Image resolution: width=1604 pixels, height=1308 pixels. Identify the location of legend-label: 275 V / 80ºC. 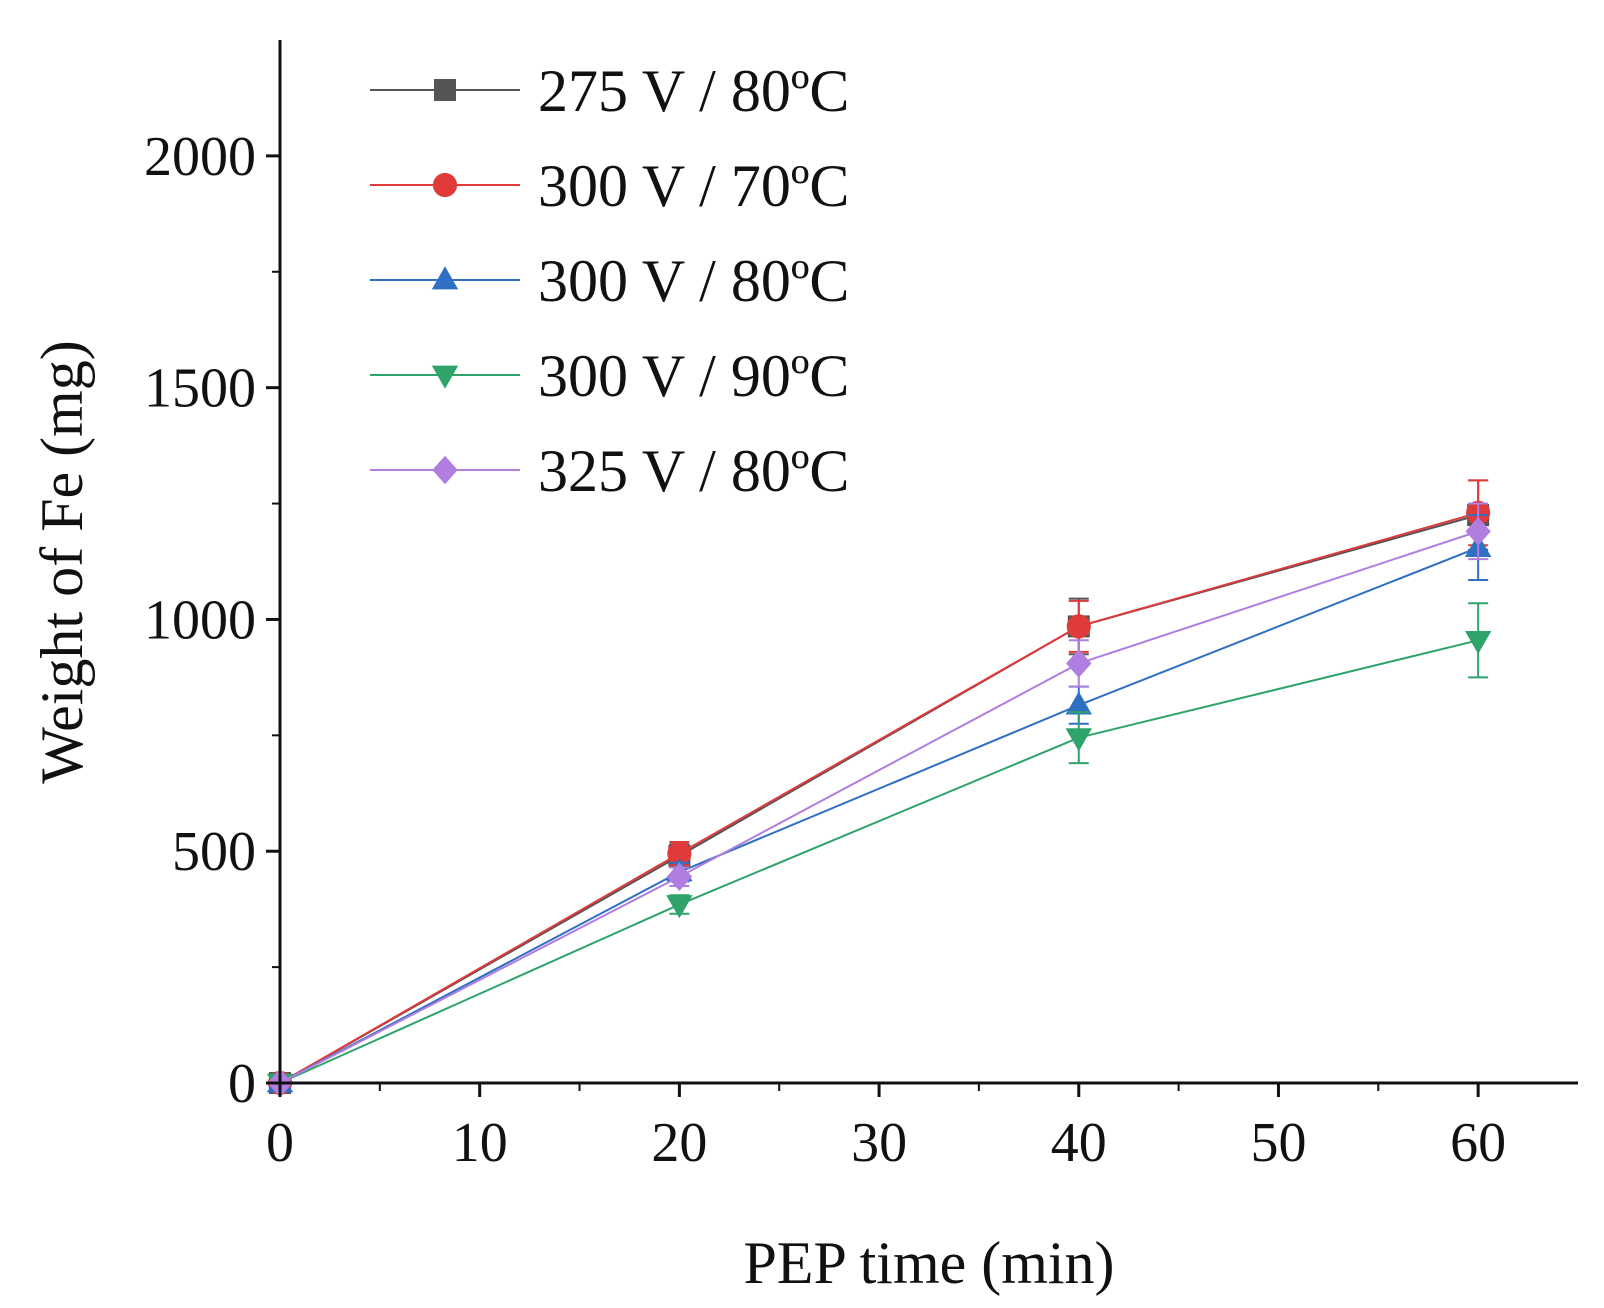
(693, 91).